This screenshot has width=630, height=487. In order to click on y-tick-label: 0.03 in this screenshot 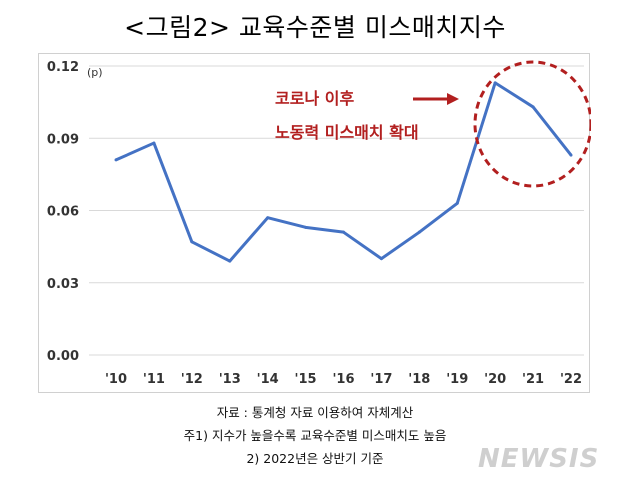, I will do `click(63, 284)`.